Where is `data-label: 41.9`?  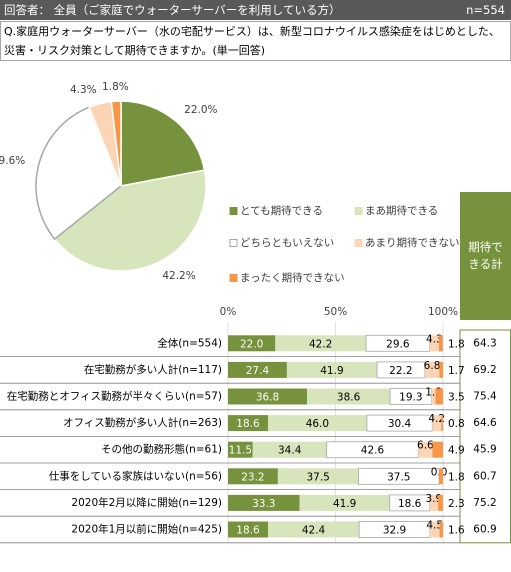 data-label: 41.9 is located at coordinates (344, 504).